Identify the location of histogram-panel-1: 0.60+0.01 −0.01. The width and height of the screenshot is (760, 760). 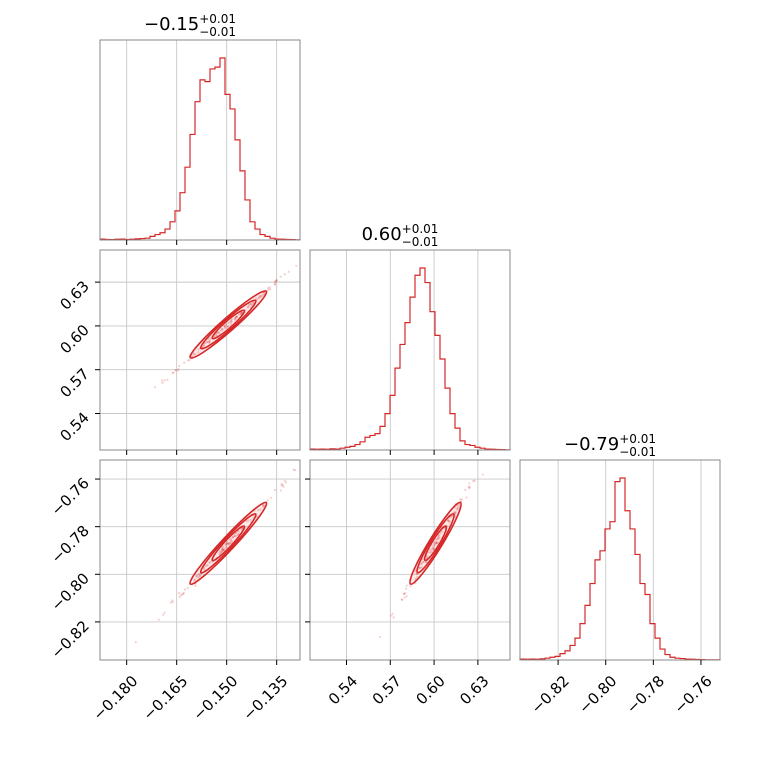
(410, 338).